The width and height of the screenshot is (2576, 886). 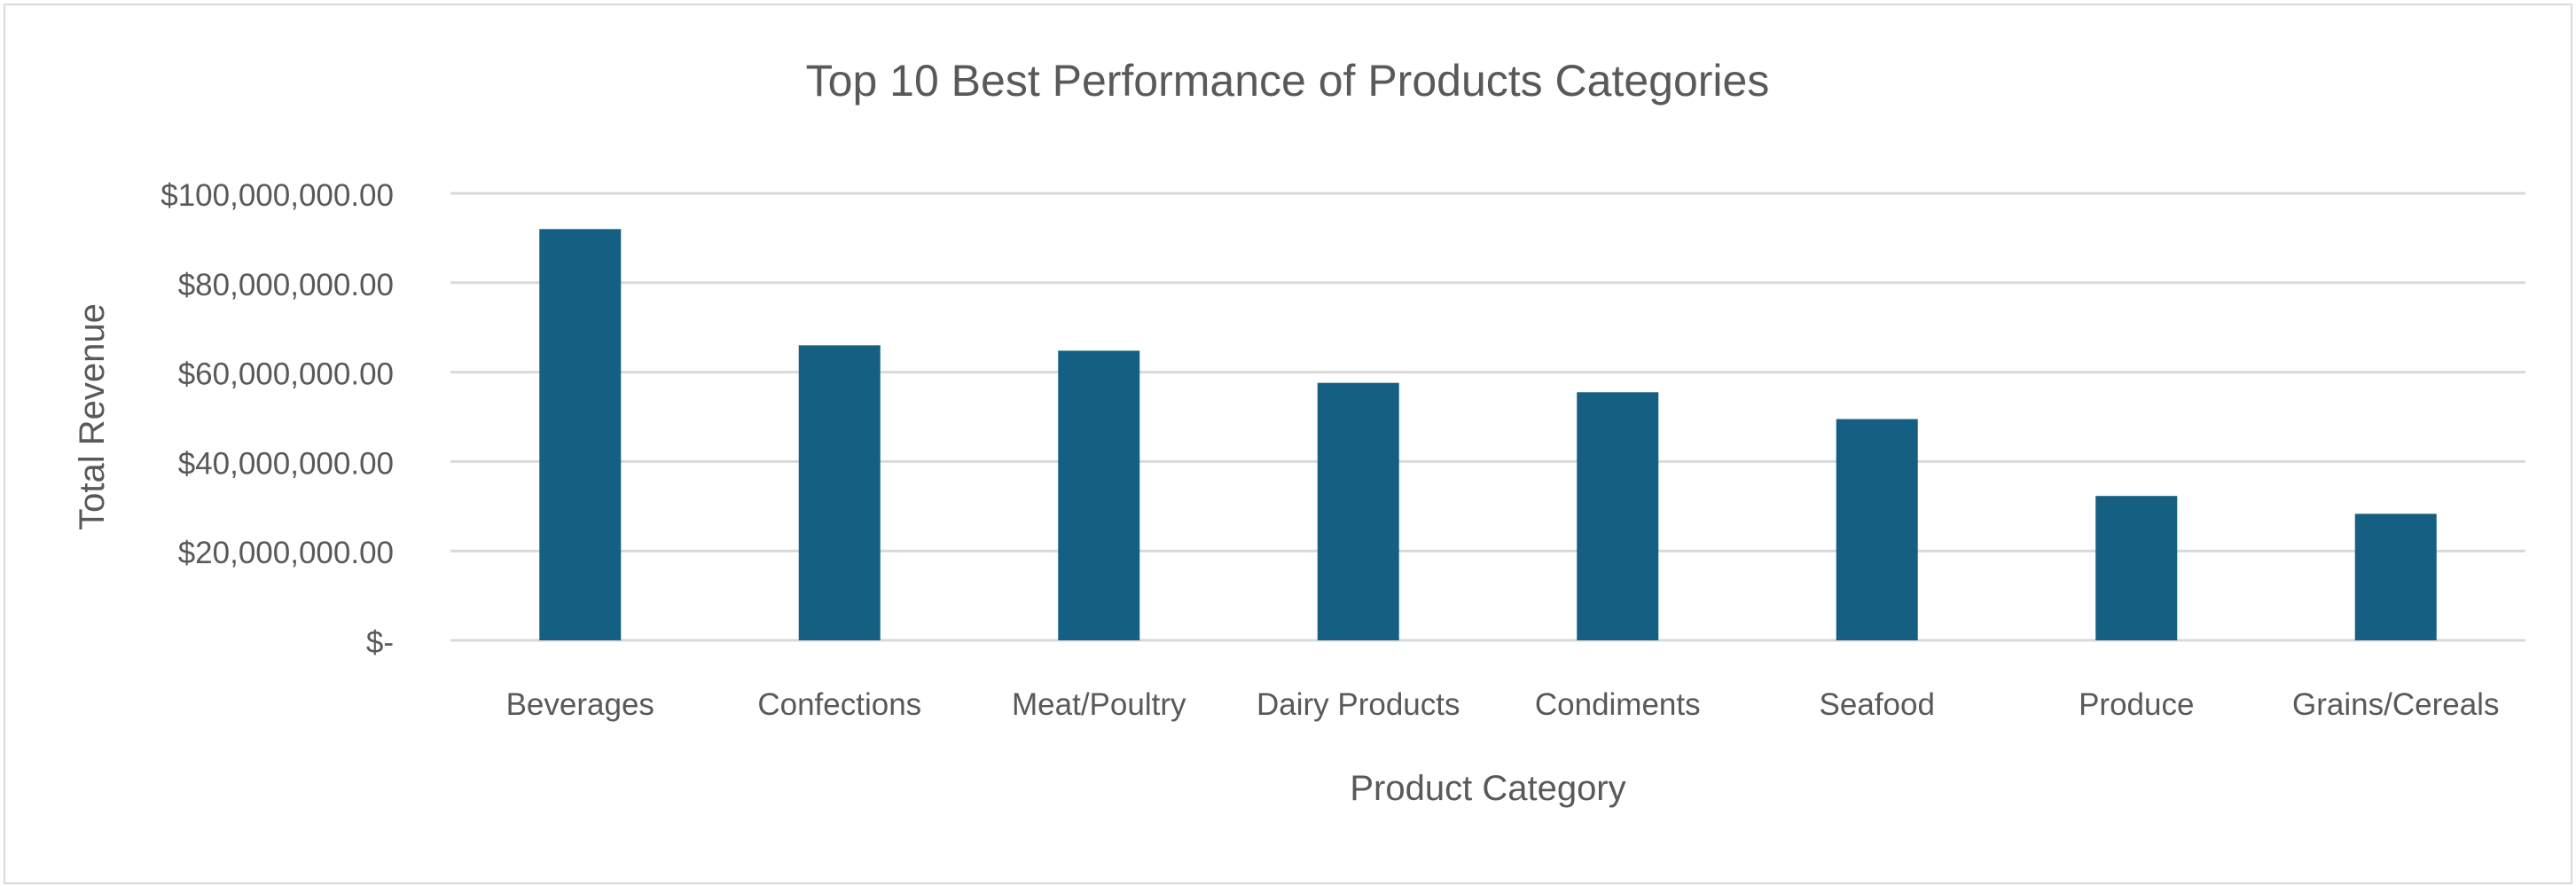 What do you see at coordinates (1099, 704) in the screenshot?
I see `x-tick-label: Meat/Poultry` at bounding box center [1099, 704].